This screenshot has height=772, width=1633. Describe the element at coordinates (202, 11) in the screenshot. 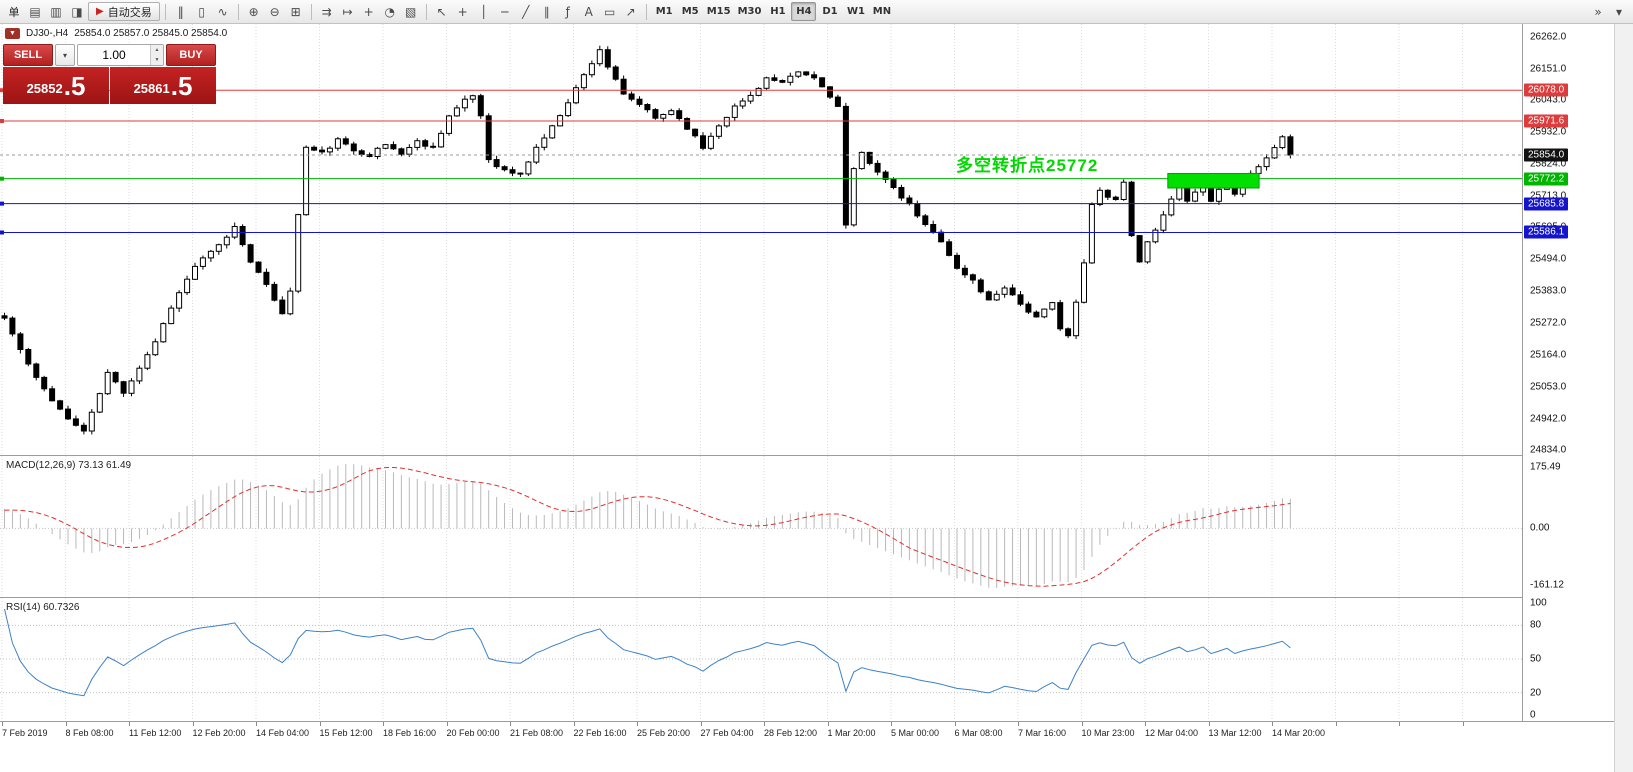

I see `candlestick-chart-icon: ▯` at that location.